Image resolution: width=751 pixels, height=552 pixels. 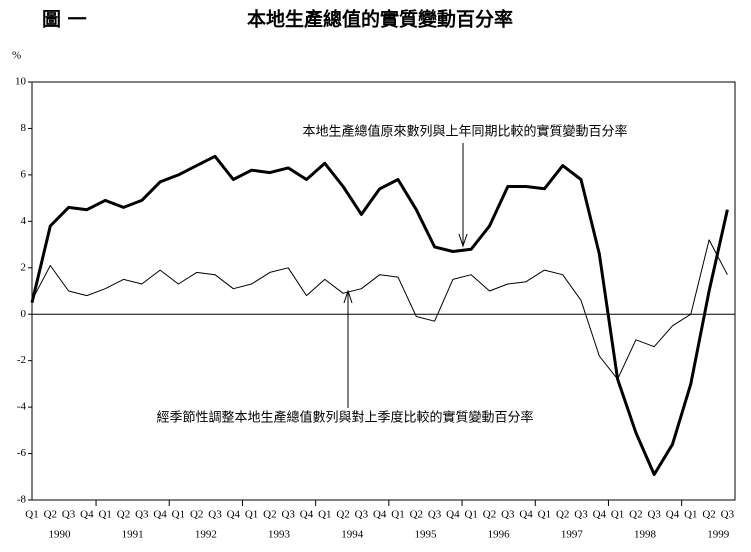 I want to click on y-tick-label: 8, so click(x=24, y=128).